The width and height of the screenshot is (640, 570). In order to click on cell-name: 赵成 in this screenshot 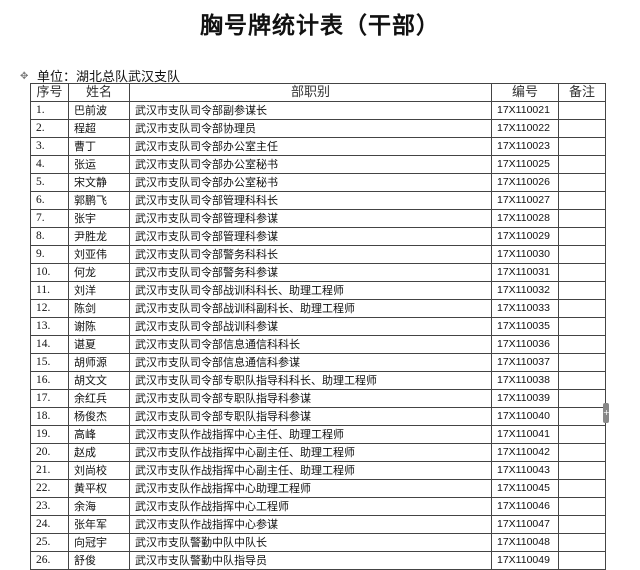, I will do `click(99, 452)`.